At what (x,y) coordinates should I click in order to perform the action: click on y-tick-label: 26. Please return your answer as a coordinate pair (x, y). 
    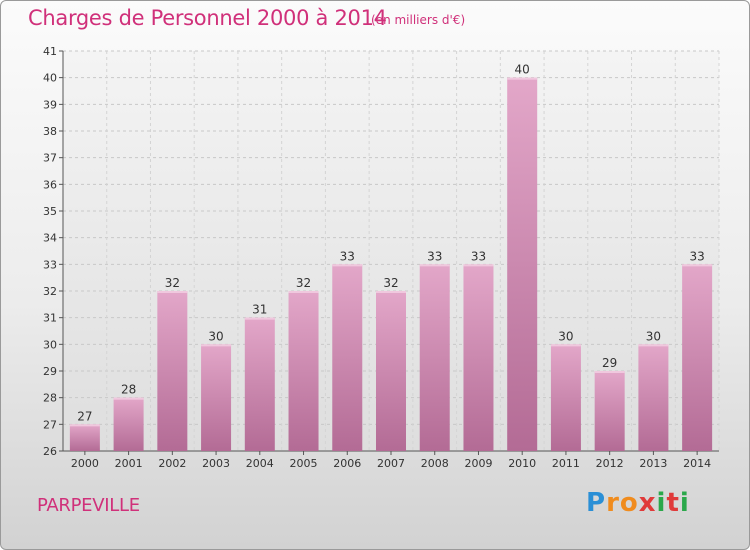
    Looking at the image, I should click on (50, 451).